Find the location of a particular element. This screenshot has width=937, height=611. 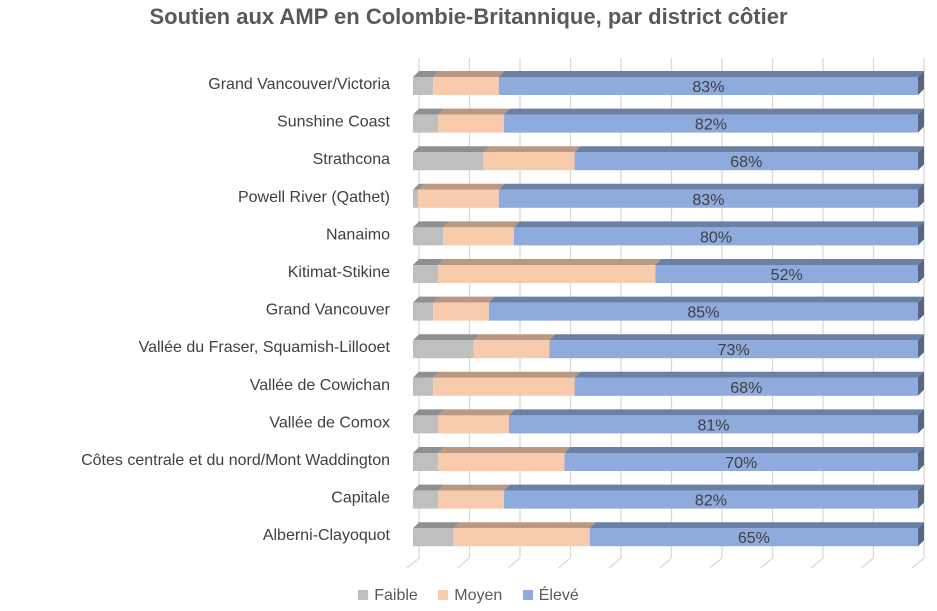

data-label: 65% is located at coordinates (754, 538).